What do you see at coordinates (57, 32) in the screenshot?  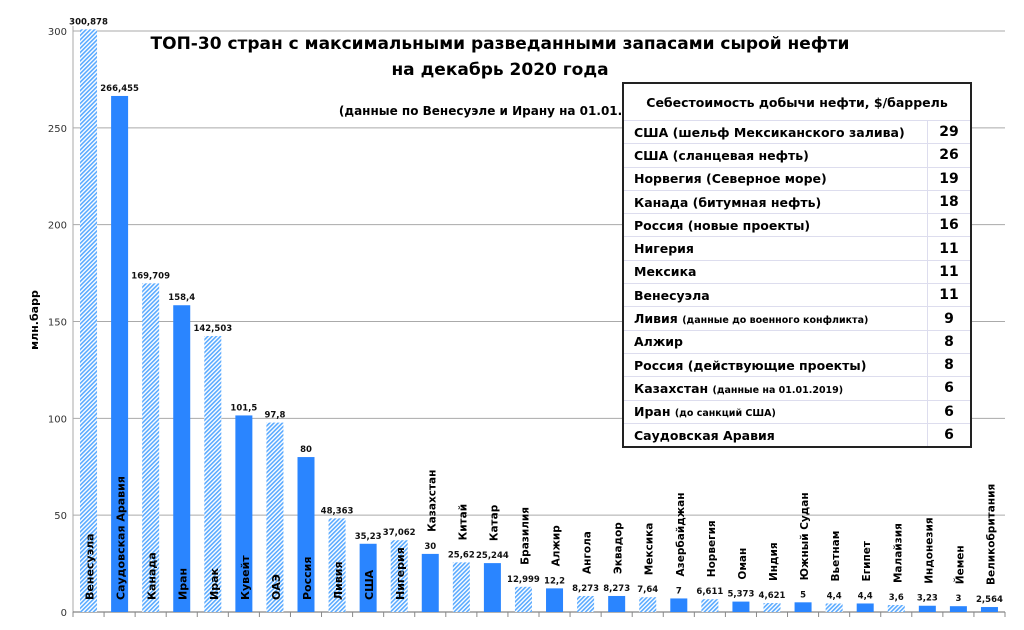 I see `y-tick-label: 300` at bounding box center [57, 32].